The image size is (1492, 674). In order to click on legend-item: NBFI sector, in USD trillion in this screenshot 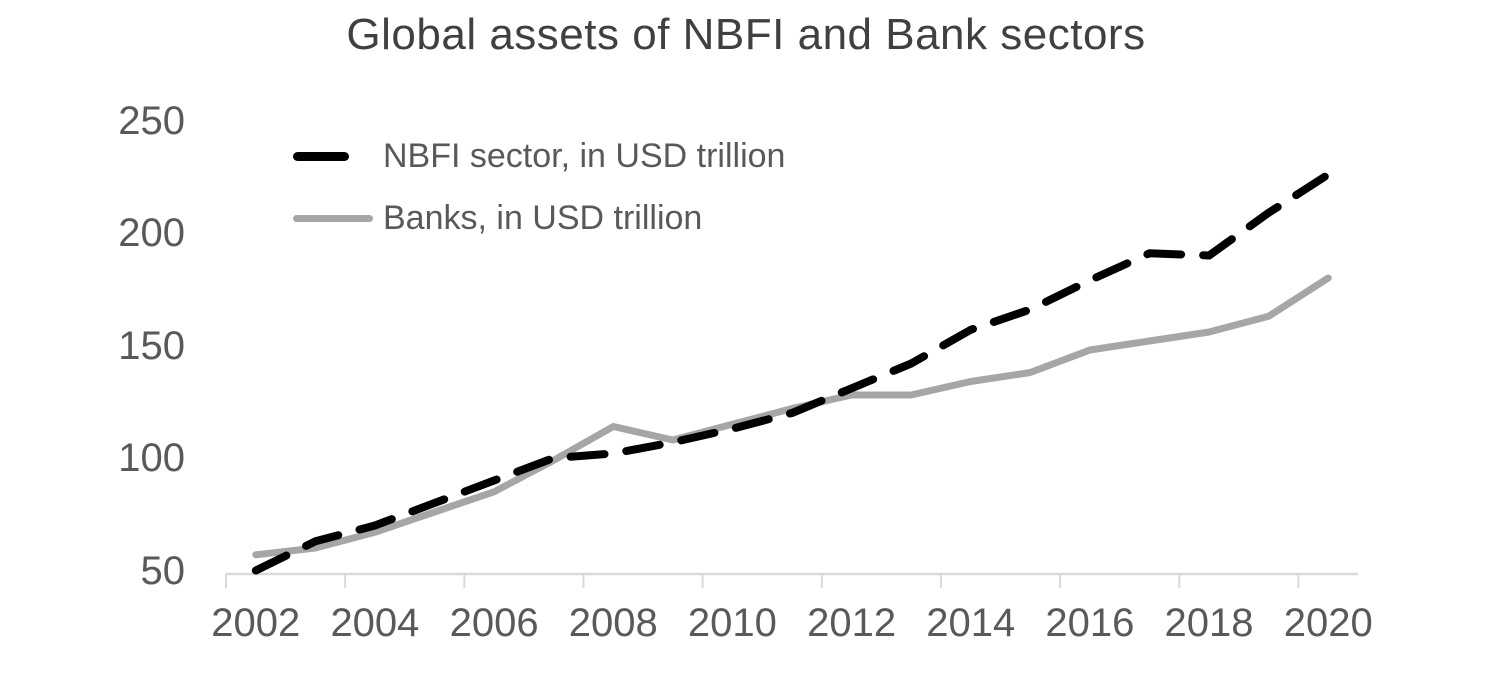, I will do `click(539, 156)`.